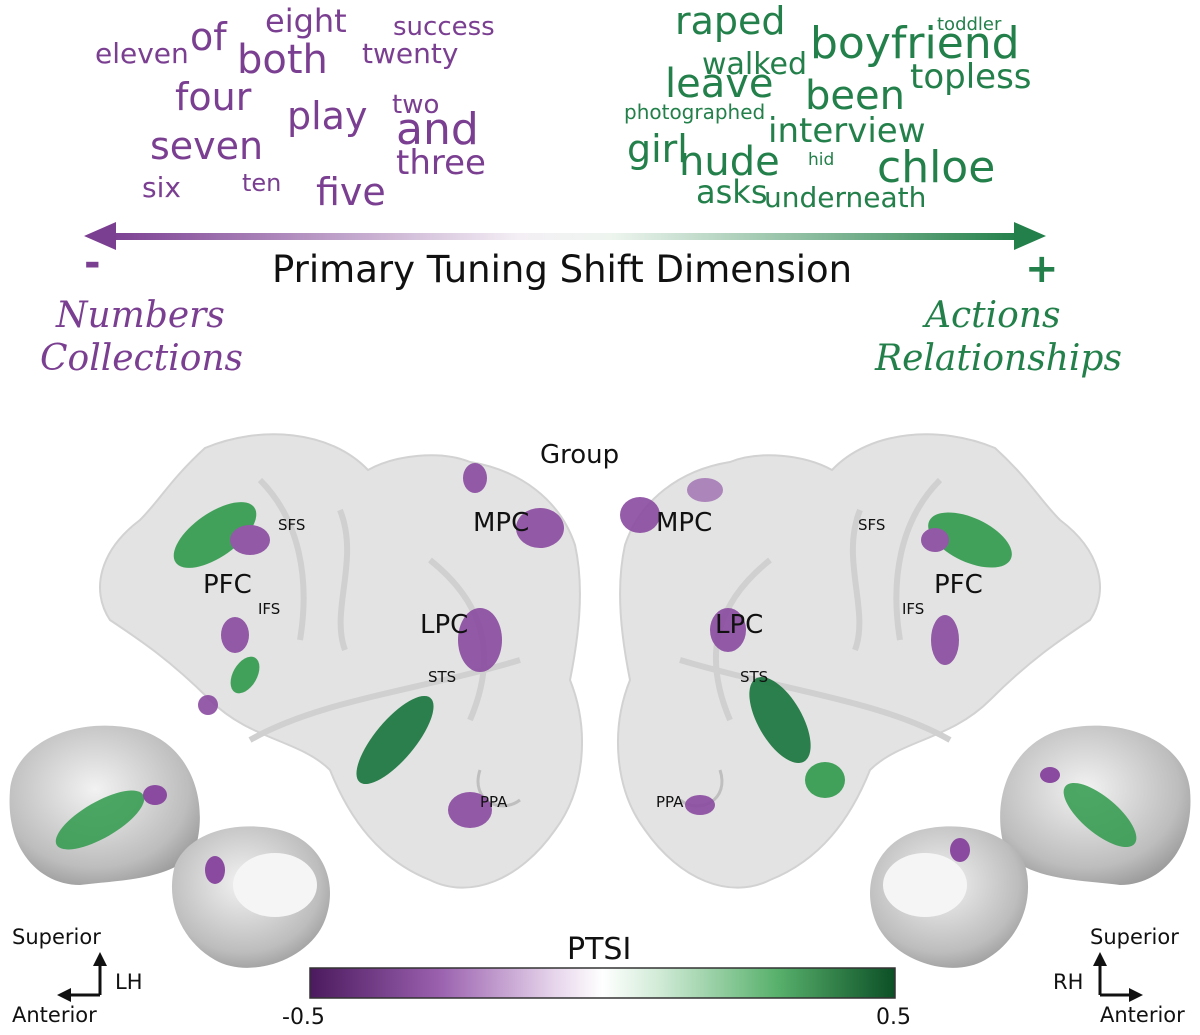  Describe the element at coordinates (208, 37) in the screenshot. I see `numbers-cloud-word: of` at that location.